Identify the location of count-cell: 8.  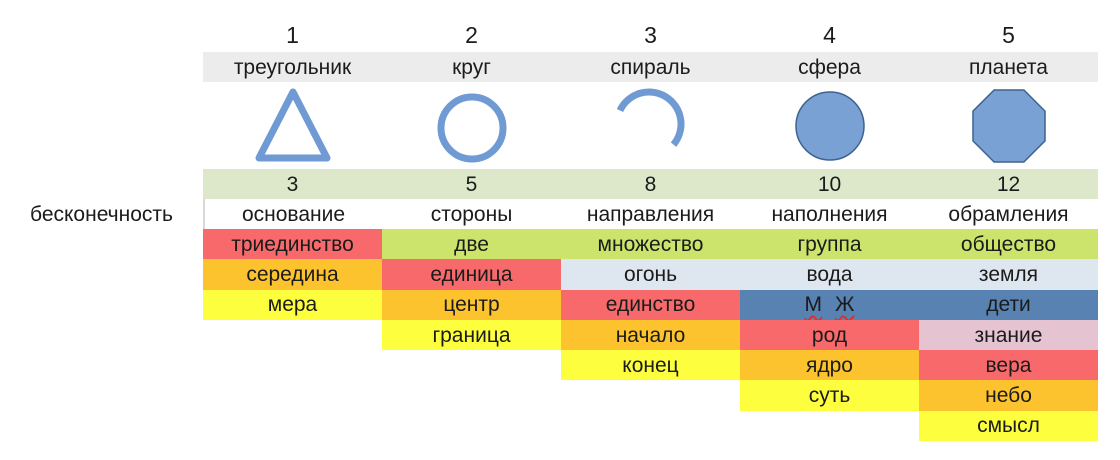
(650, 184).